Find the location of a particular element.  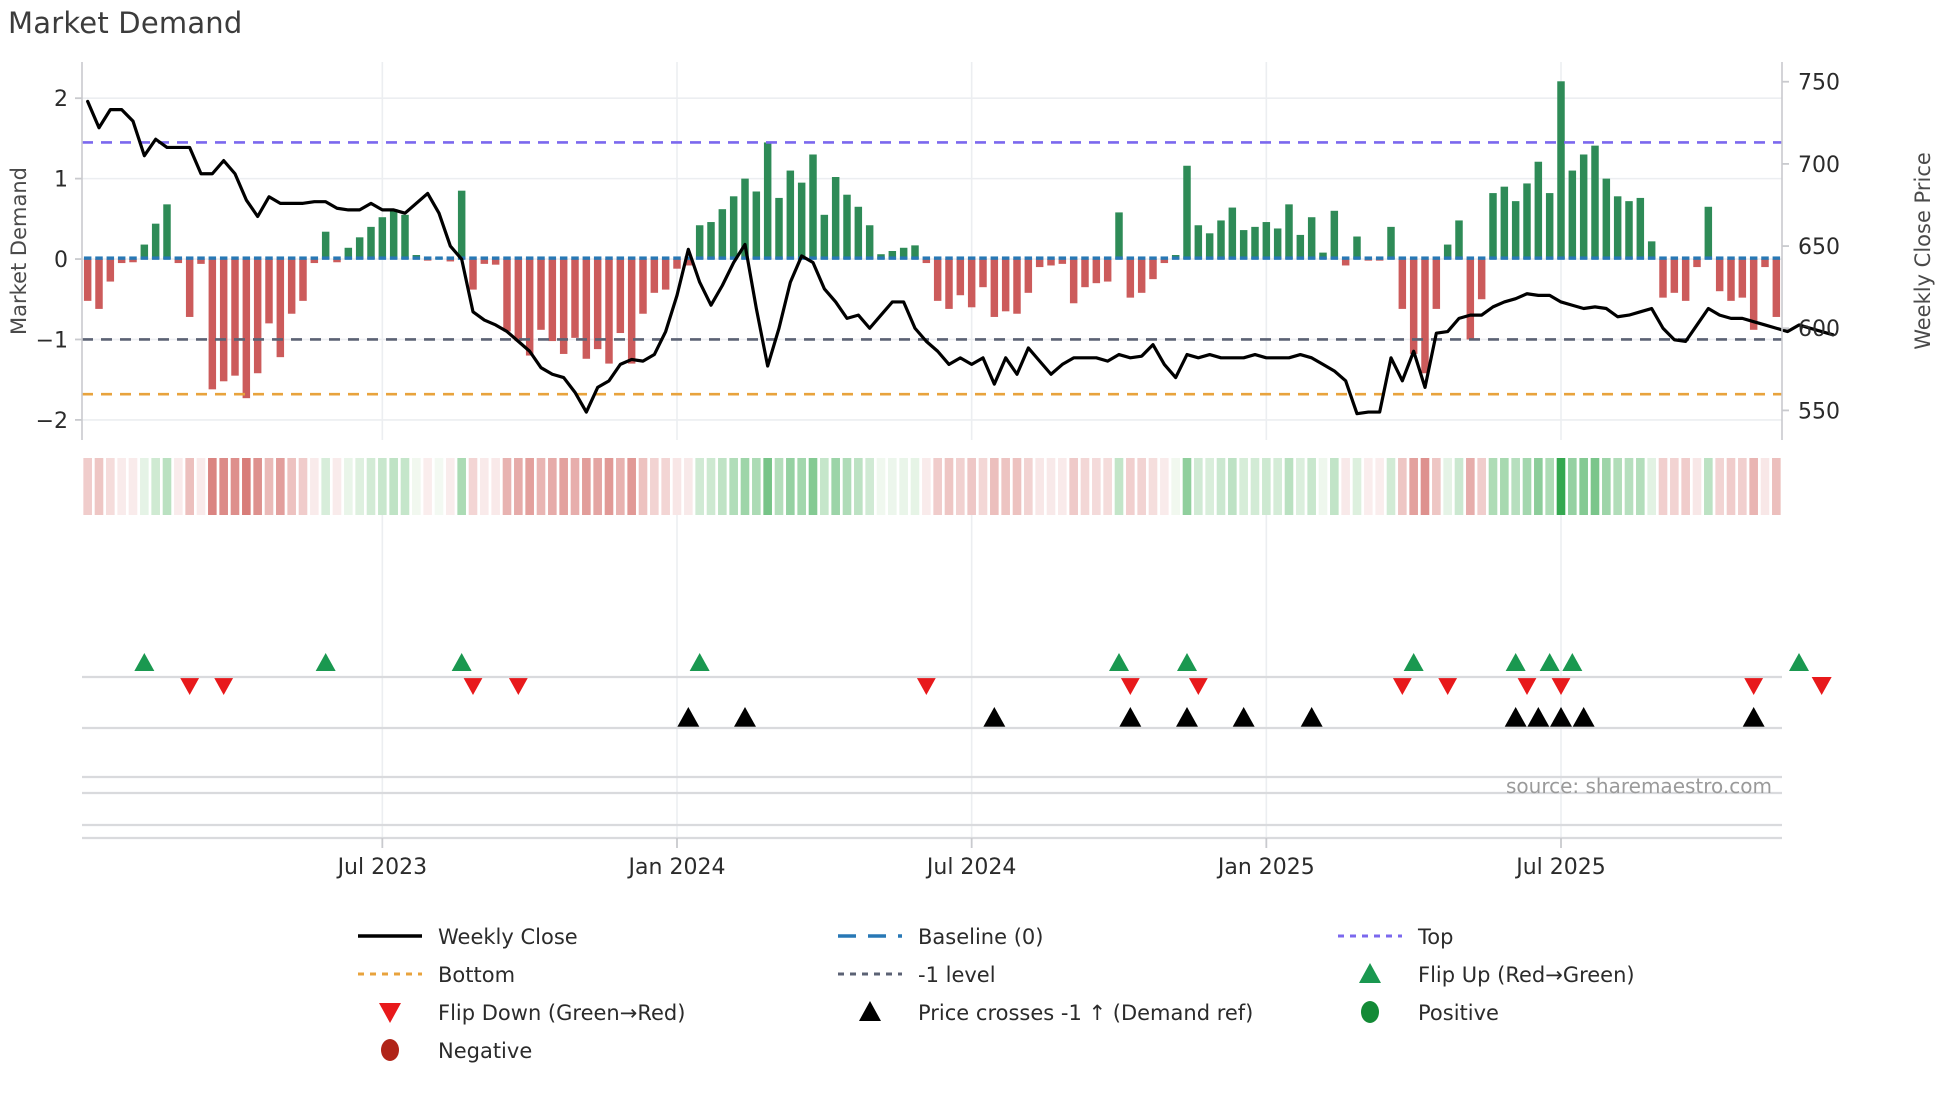

legend-item: -1 level is located at coordinates (917, 975).